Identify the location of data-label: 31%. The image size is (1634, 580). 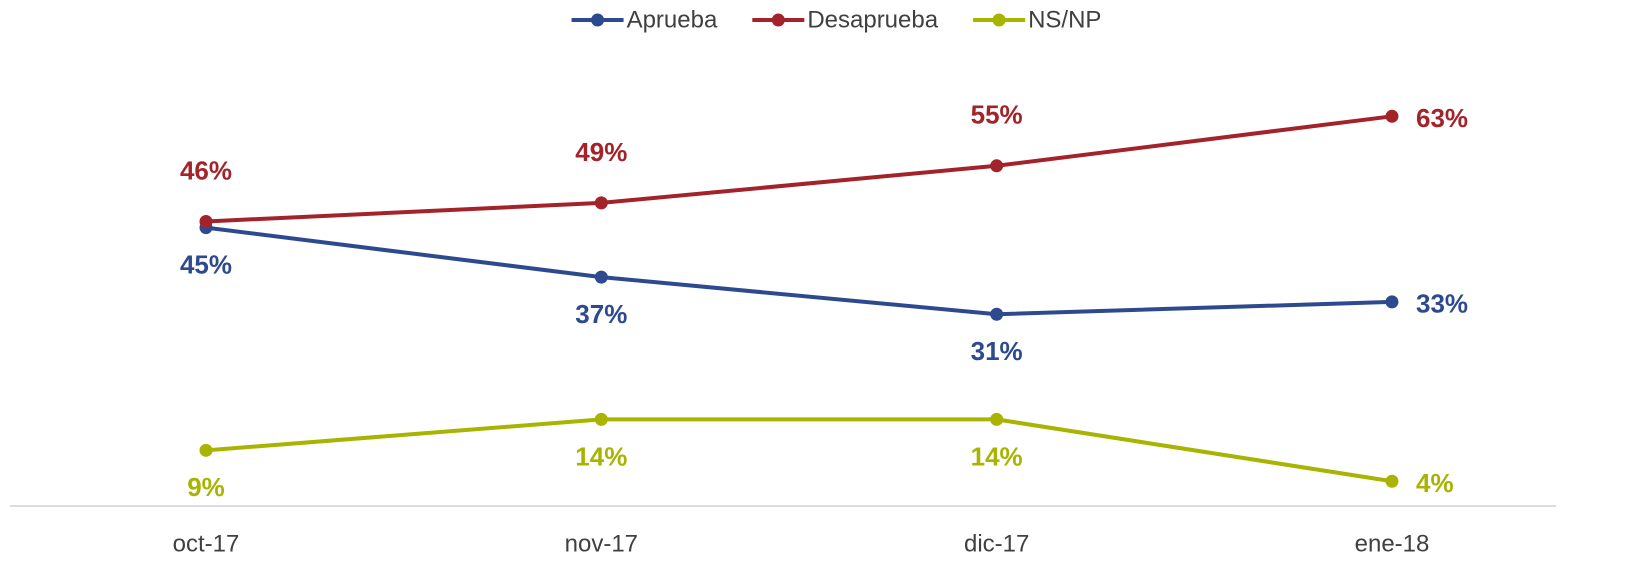
(997, 351).